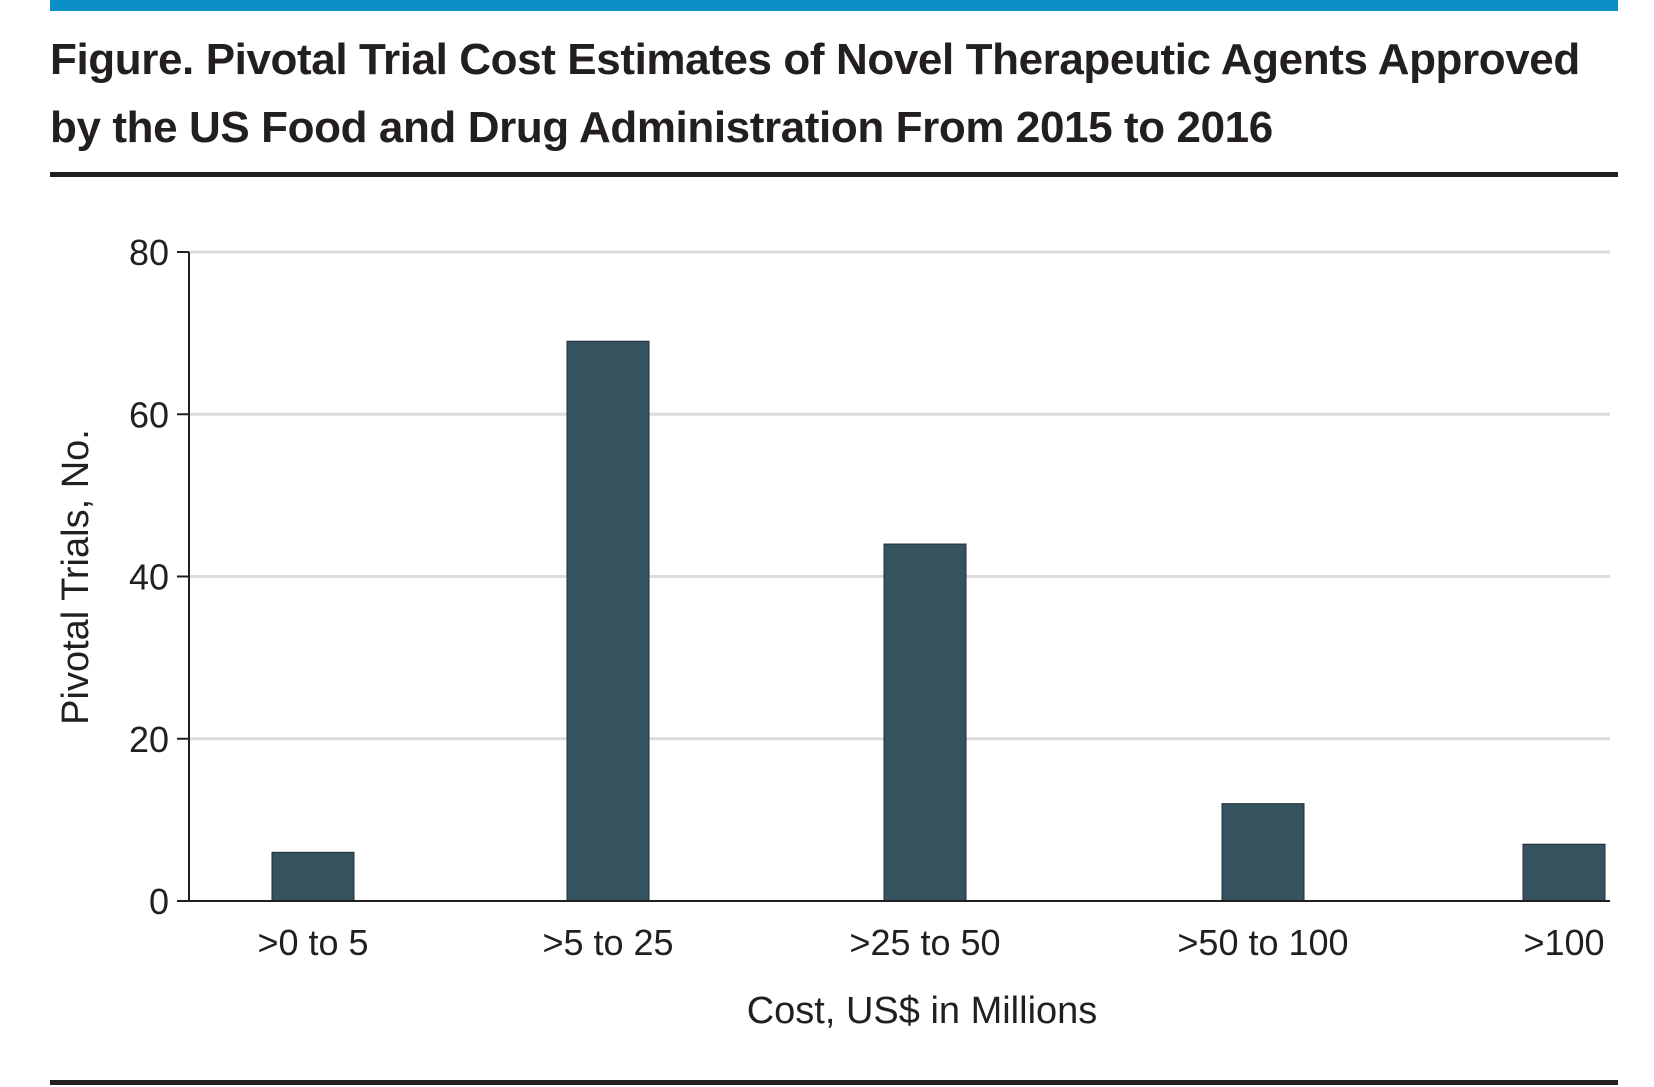 This screenshot has width=1654, height=1087. Describe the element at coordinates (1563, 942) in the screenshot. I see `x-tick-label-5: >100` at that location.